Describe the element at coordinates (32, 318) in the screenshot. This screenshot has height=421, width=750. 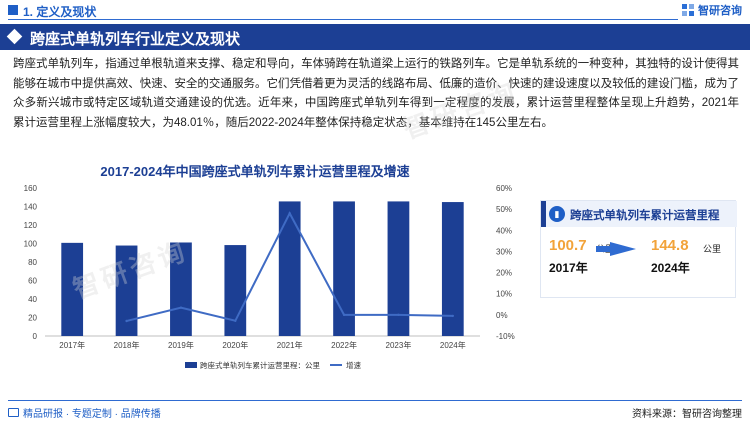
I see `y-left-tick-label: 20` at that location.